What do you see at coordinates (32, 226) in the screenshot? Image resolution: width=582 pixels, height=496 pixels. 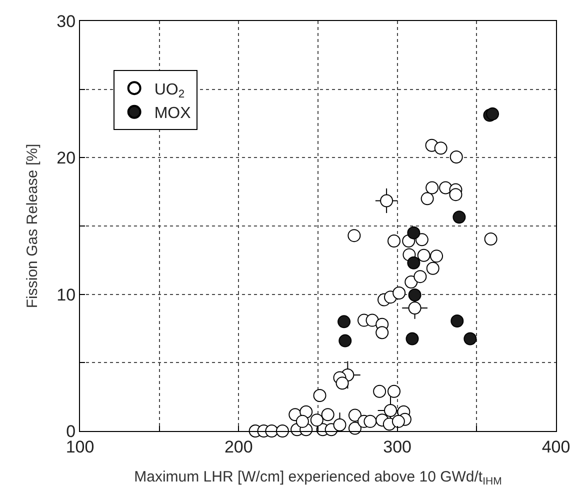 I see `y-axis-title: Fission Gas Release [%]` at bounding box center [32, 226].